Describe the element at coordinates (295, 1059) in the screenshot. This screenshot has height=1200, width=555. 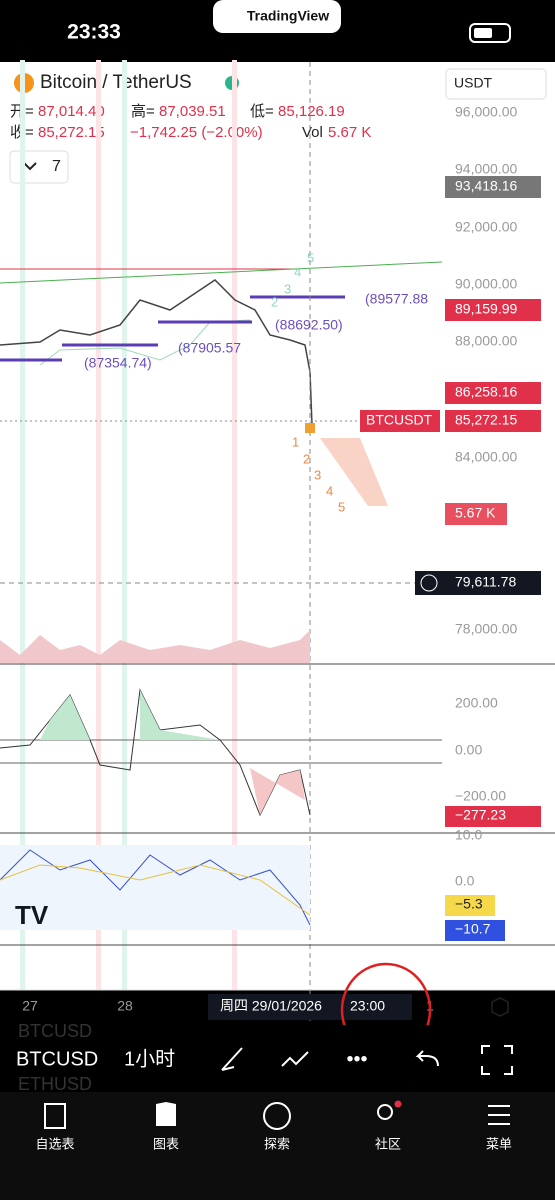
I see `indicator-icon` at that location.